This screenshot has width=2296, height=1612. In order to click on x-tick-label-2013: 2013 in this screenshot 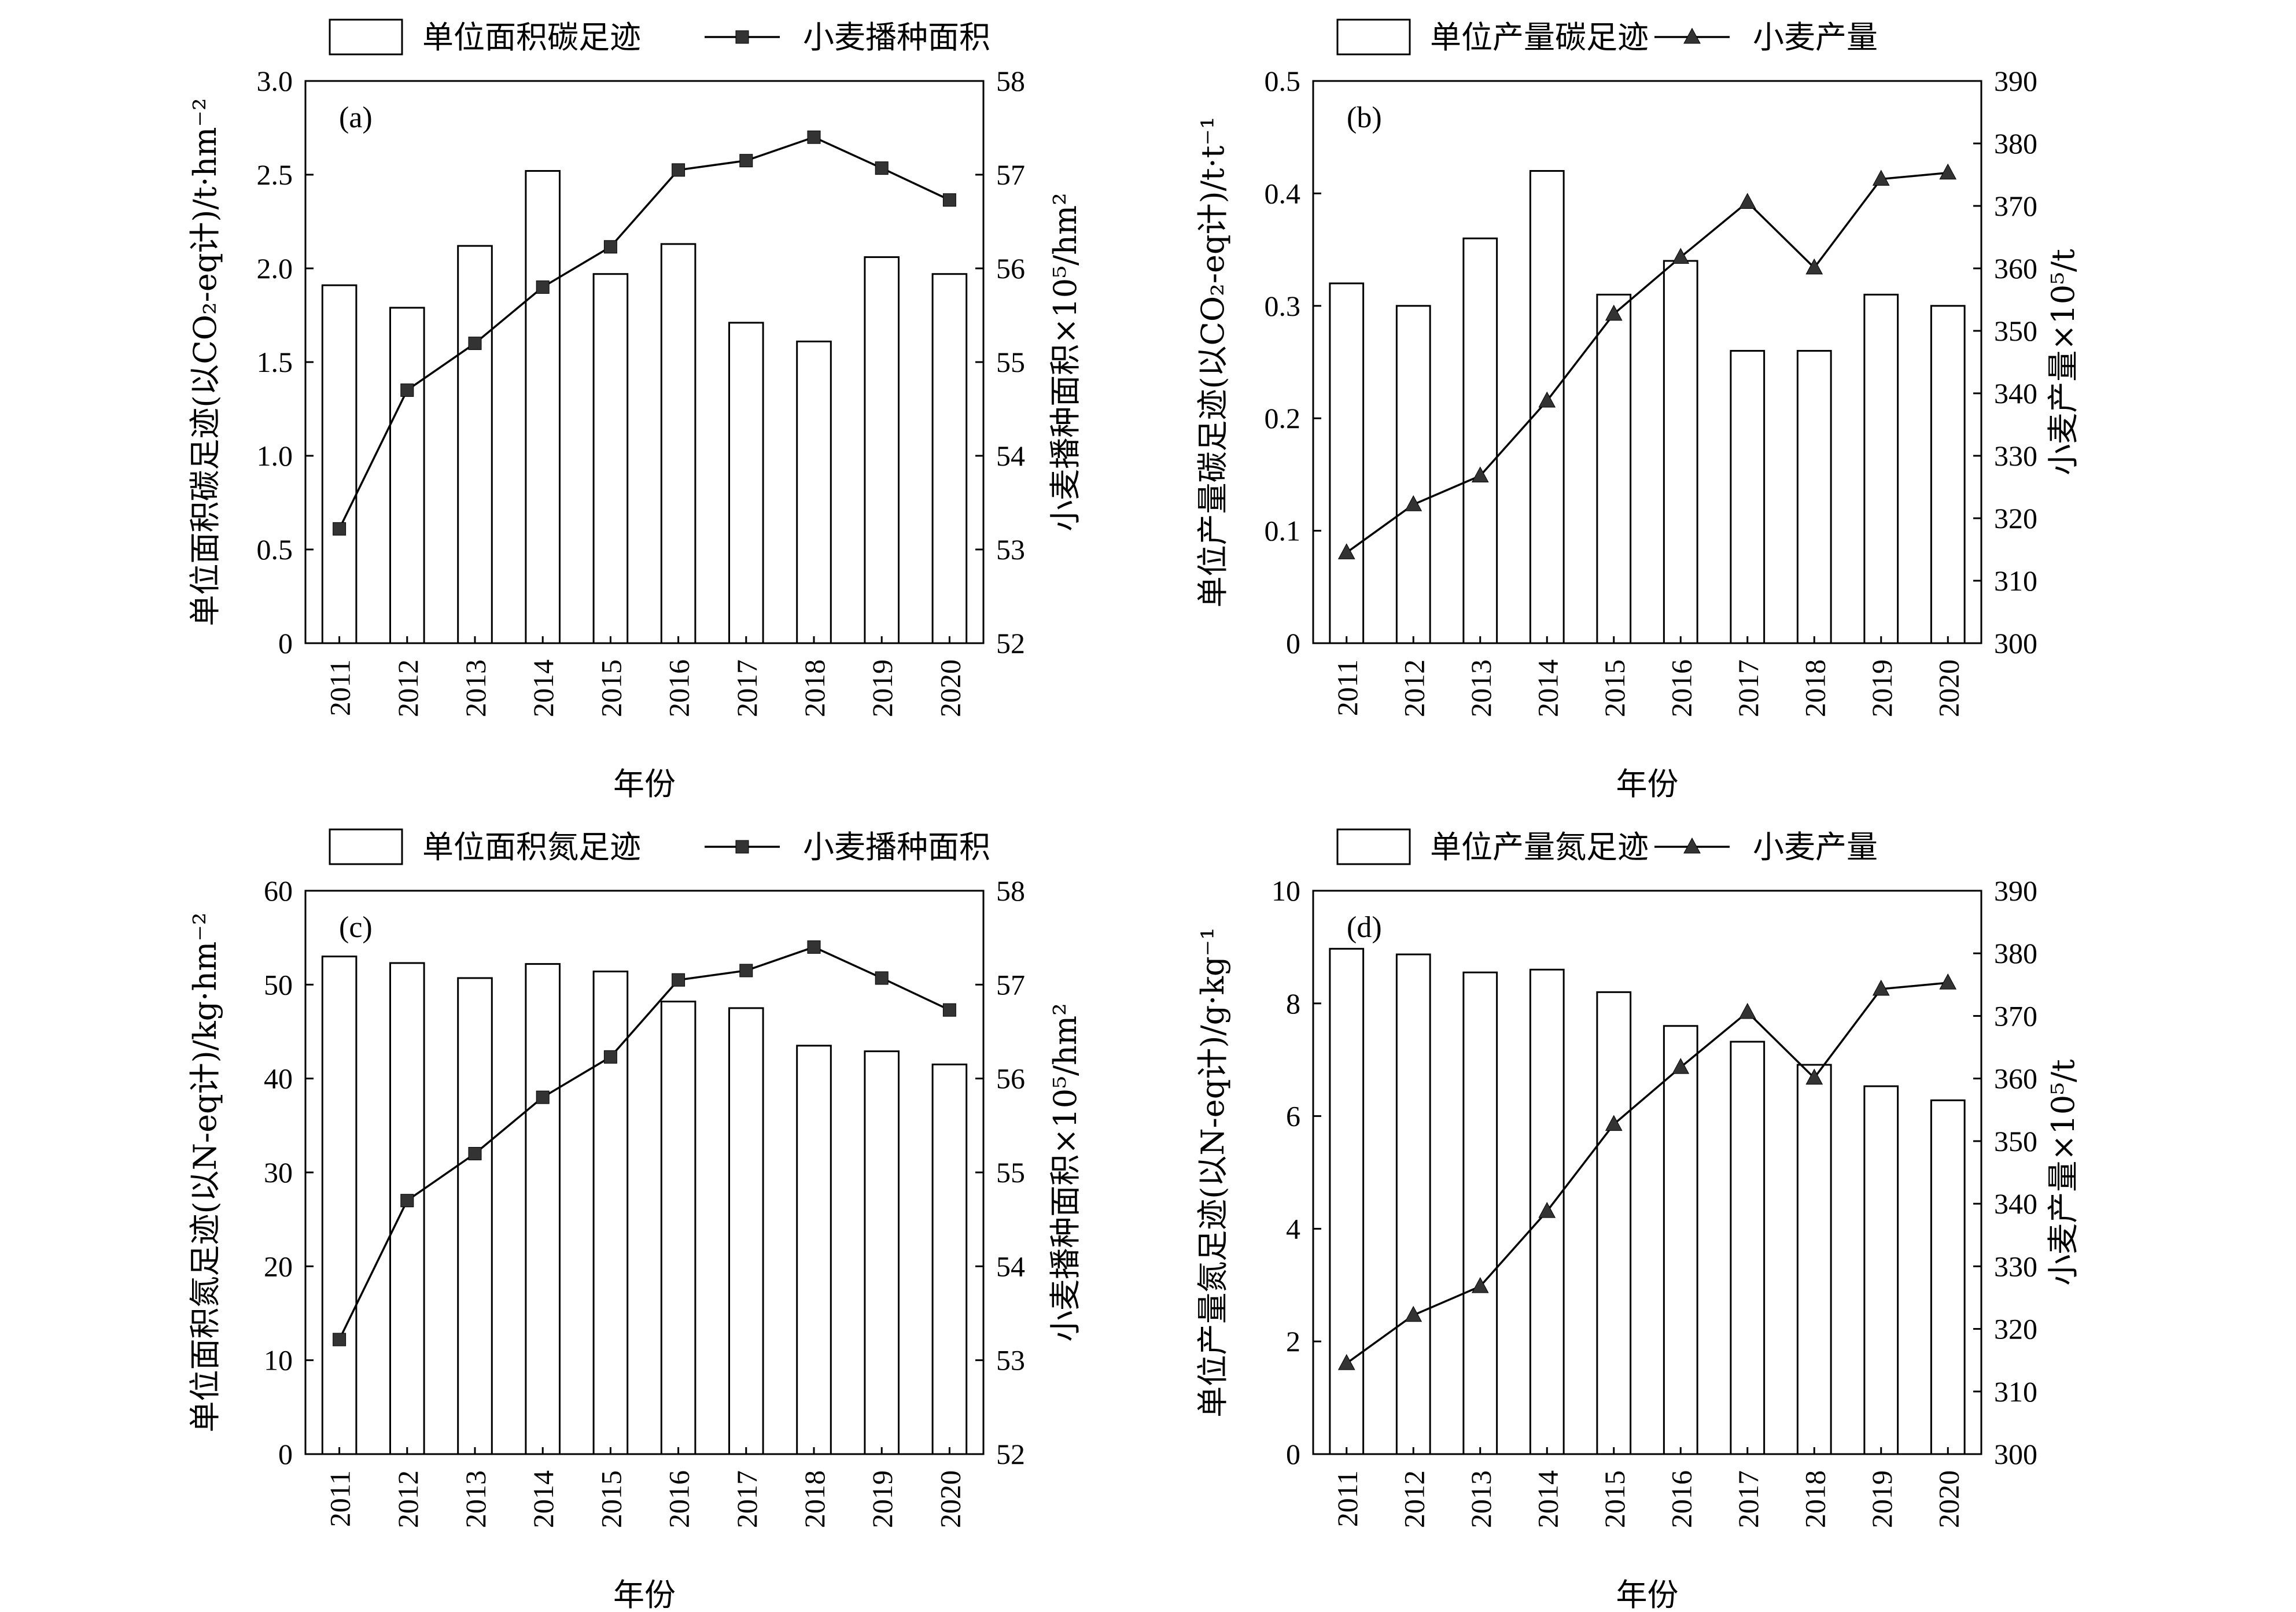, I will do `click(1481, 688)`.